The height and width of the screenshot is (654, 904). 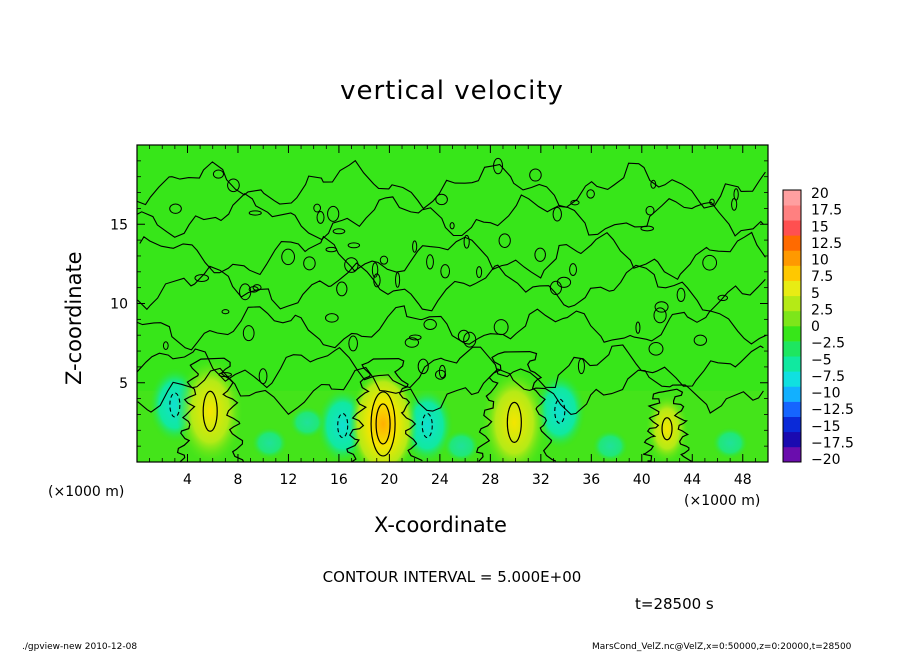 I want to click on x-tick-label: 16, so click(x=339, y=480).